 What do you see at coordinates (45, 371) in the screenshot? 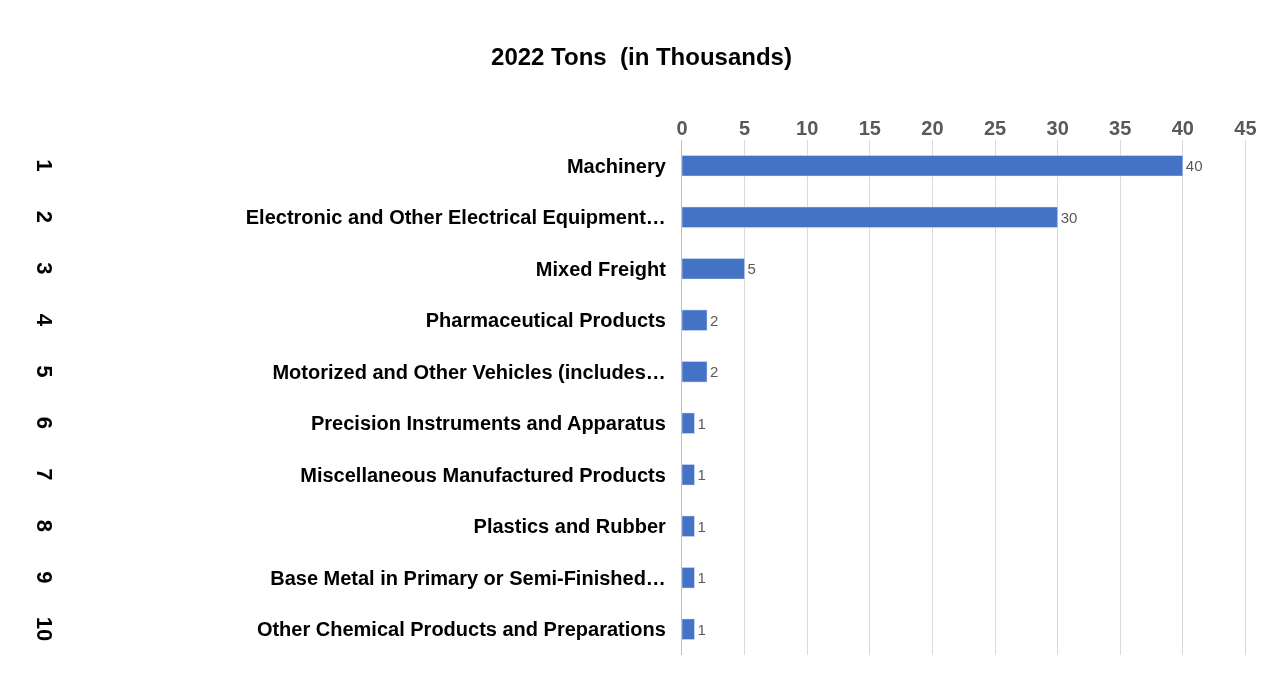
I see `y2-tick-label: 5` at bounding box center [45, 371].